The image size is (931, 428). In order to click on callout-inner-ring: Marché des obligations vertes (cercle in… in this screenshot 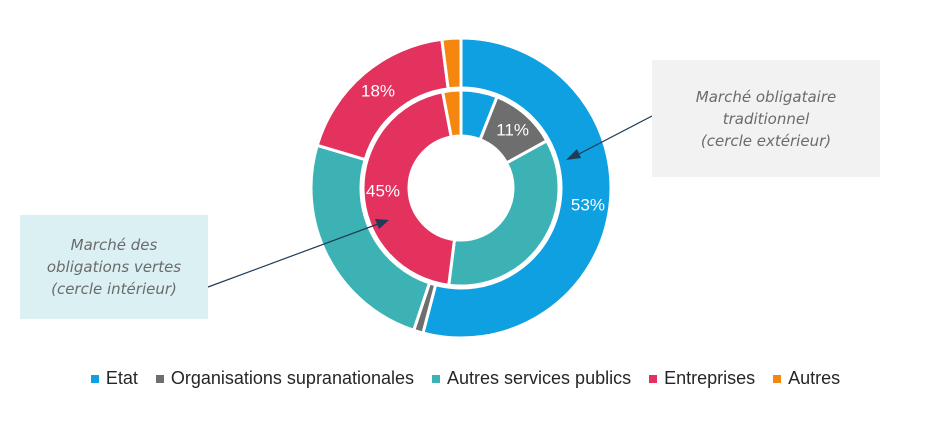, I will do `click(114, 267)`.